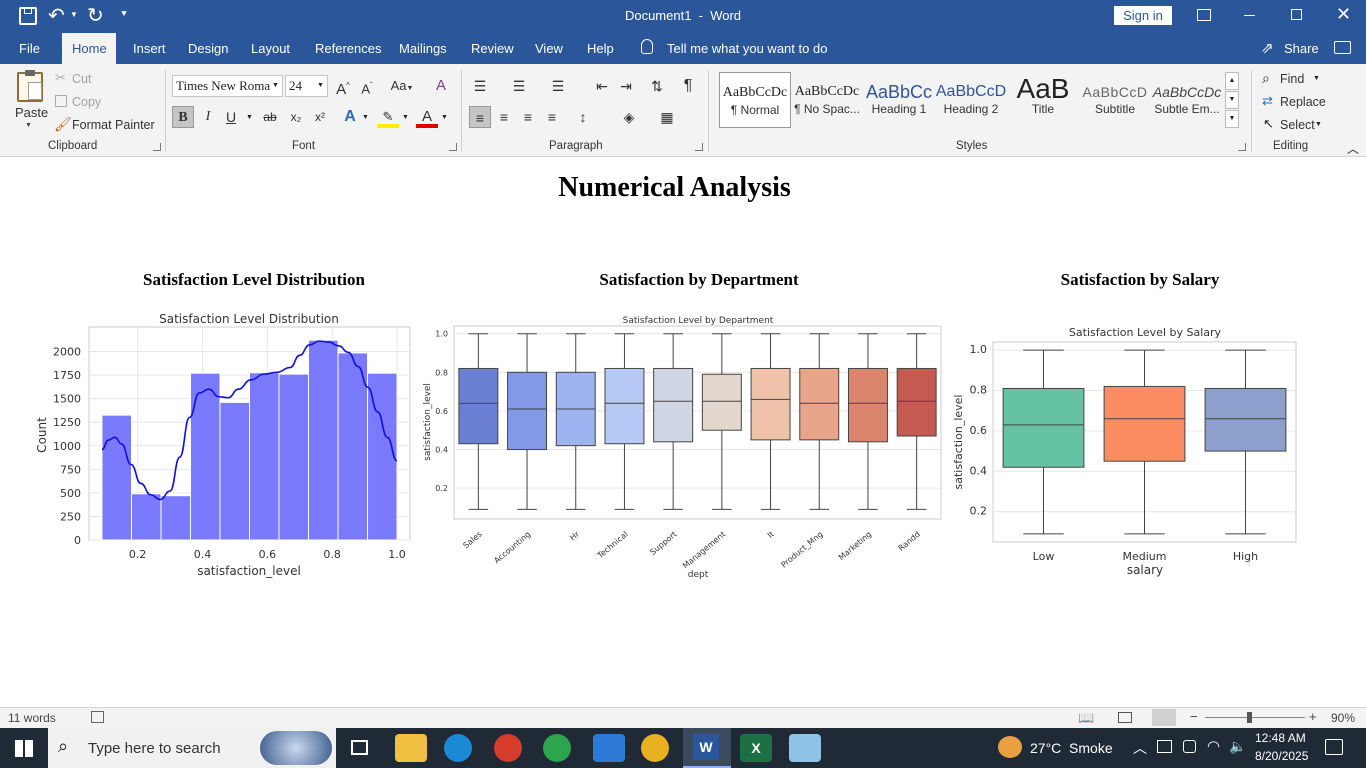 The height and width of the screenshot is (768, 1366). I want to click on numbering-icon: ☰, so click(519, 86).